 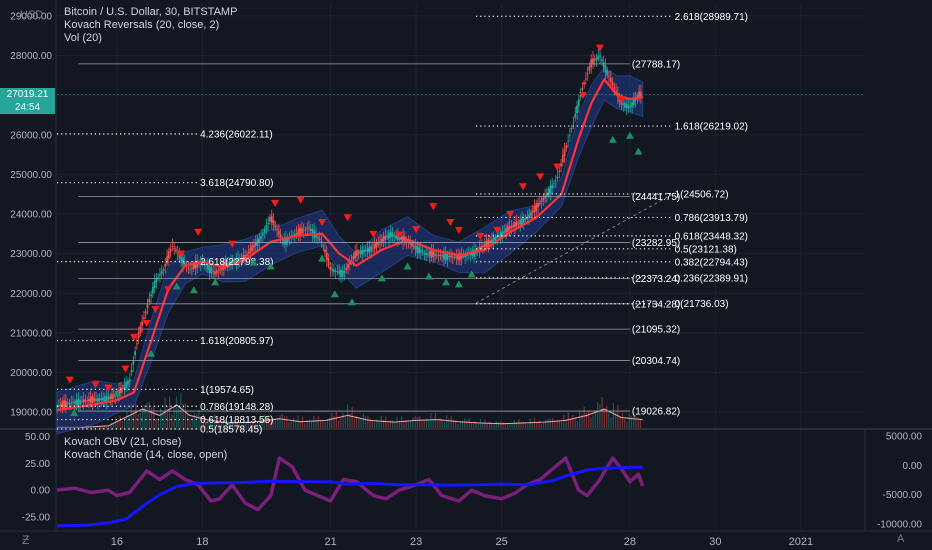 I want to click on time-axis-tick: 21, so click(x=330, y=542).